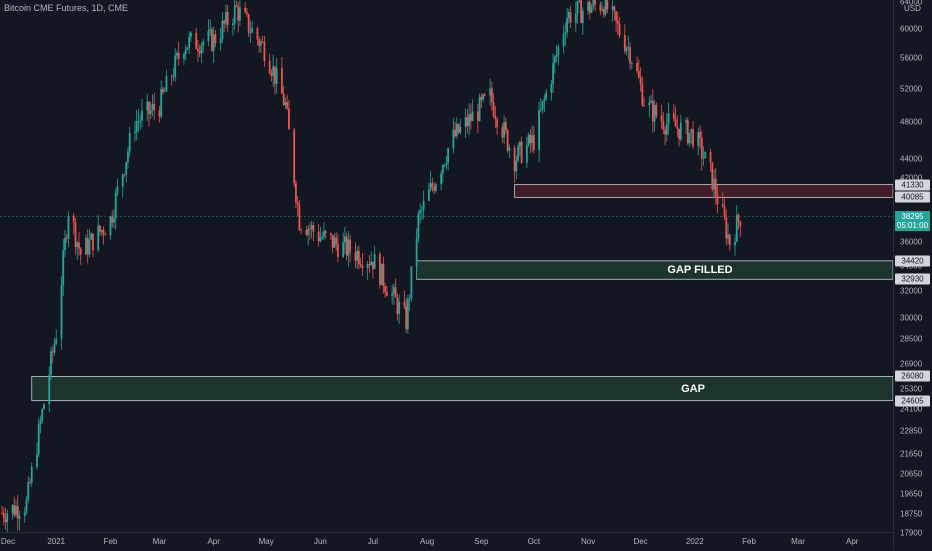 This screenshot has width=932, height=551. I want to click on price-tick-label: 19650, so click(911, 494).